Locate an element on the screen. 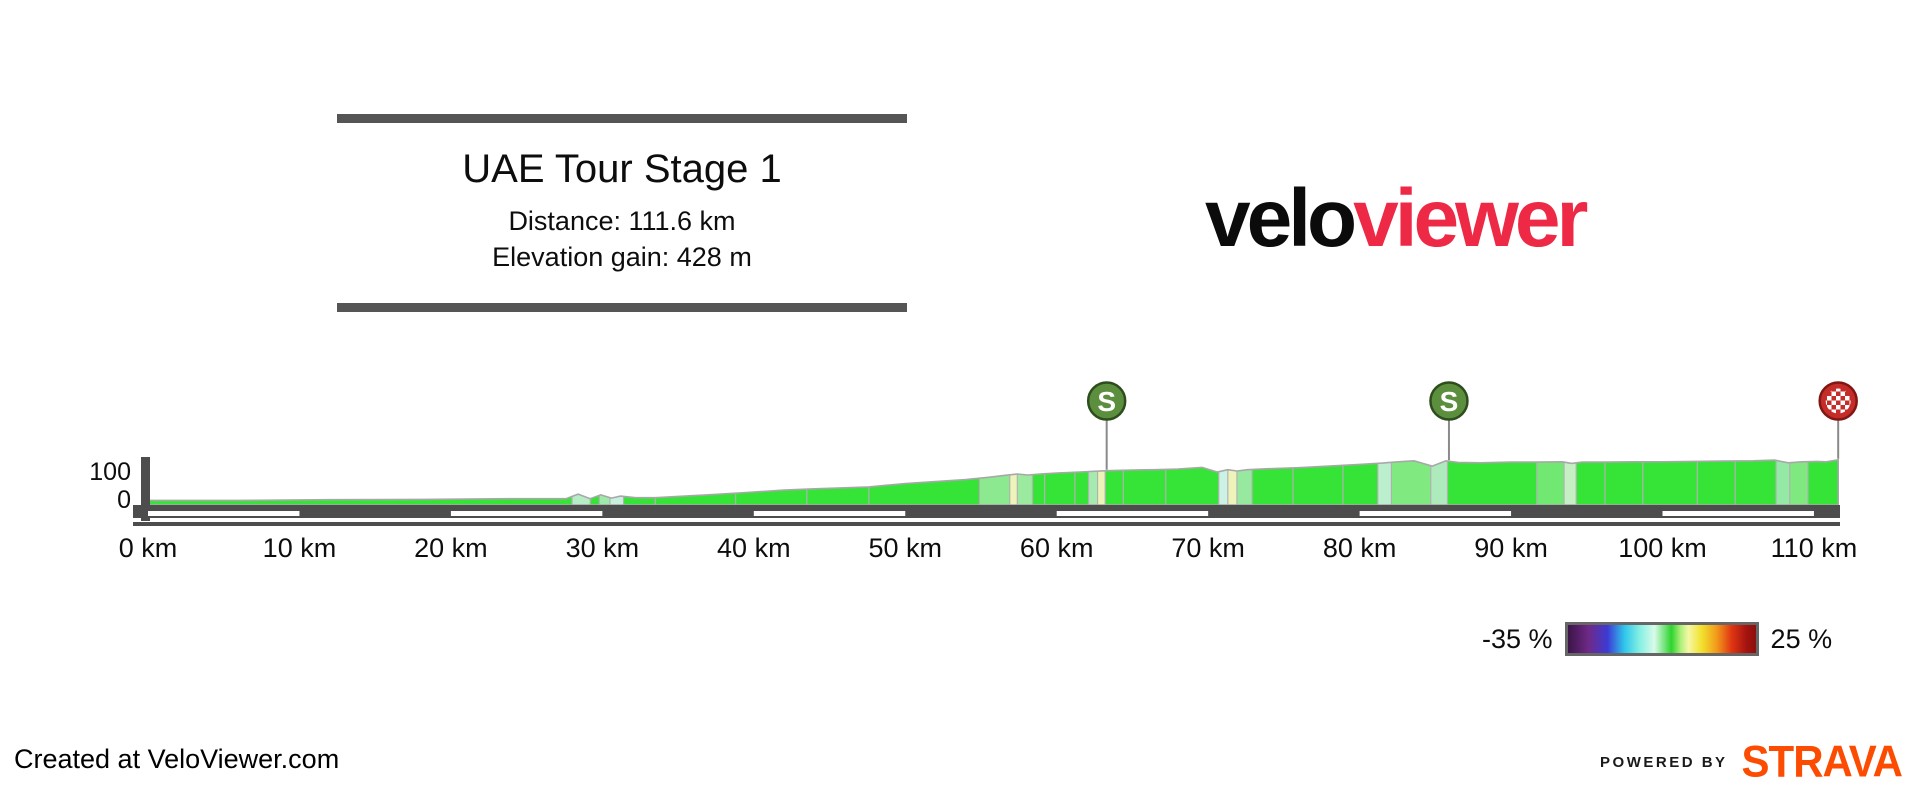 Image resolution: width=1920 pixels, height=786 pixels. svg-text: 100 km is located at coordinates (1662, 548).